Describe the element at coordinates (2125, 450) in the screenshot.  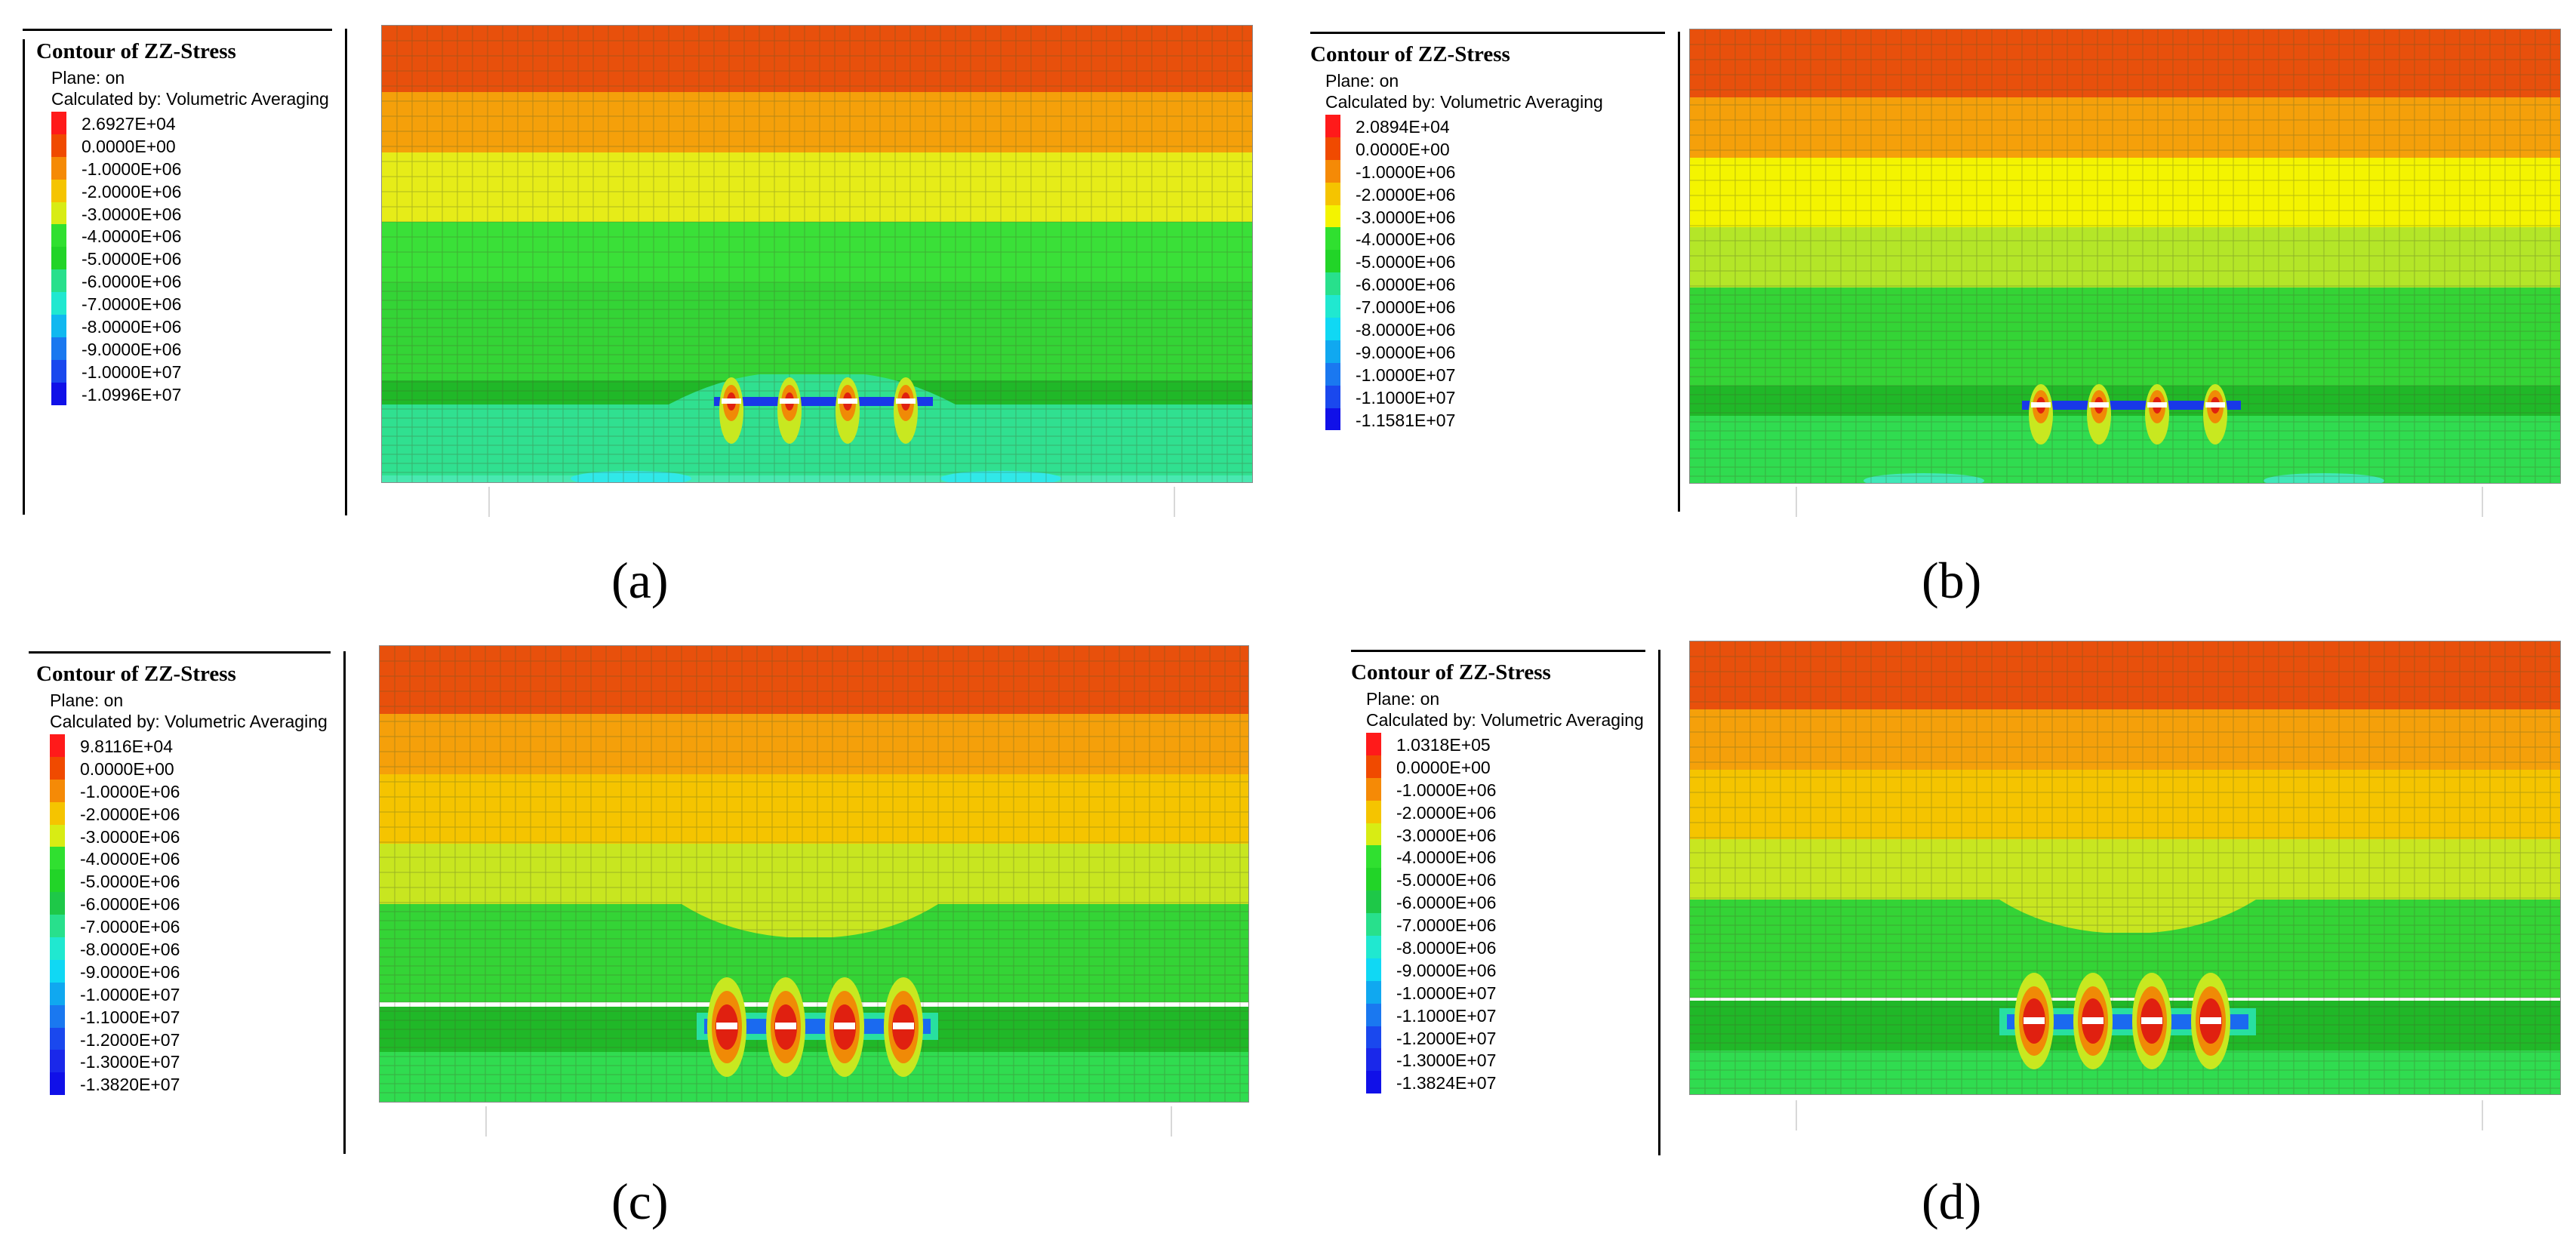
I see `band-green-bottom` at that location.